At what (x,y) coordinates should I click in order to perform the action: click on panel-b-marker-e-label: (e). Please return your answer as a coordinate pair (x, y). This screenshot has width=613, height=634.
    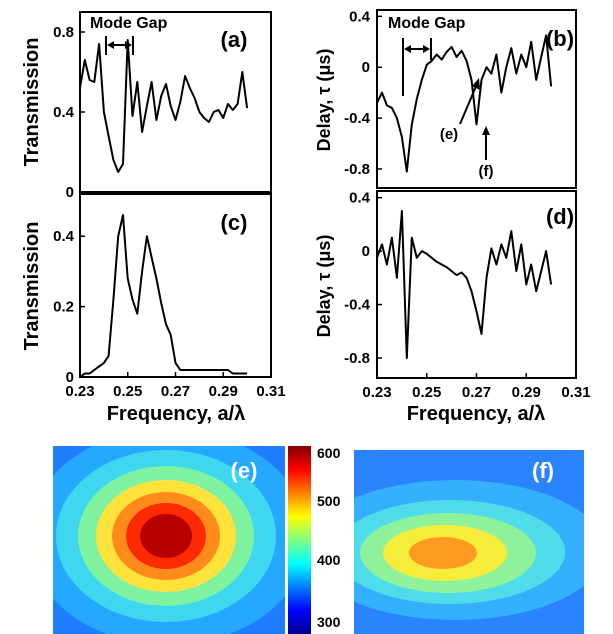
    Looking at the image, I should click on (449, 134).